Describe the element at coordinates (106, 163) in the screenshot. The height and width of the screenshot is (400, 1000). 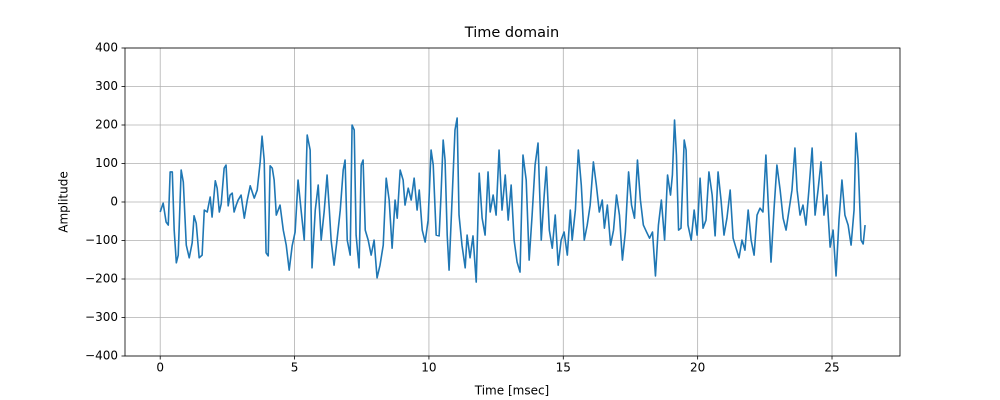
I see `y-tick-label: 100` at that location.